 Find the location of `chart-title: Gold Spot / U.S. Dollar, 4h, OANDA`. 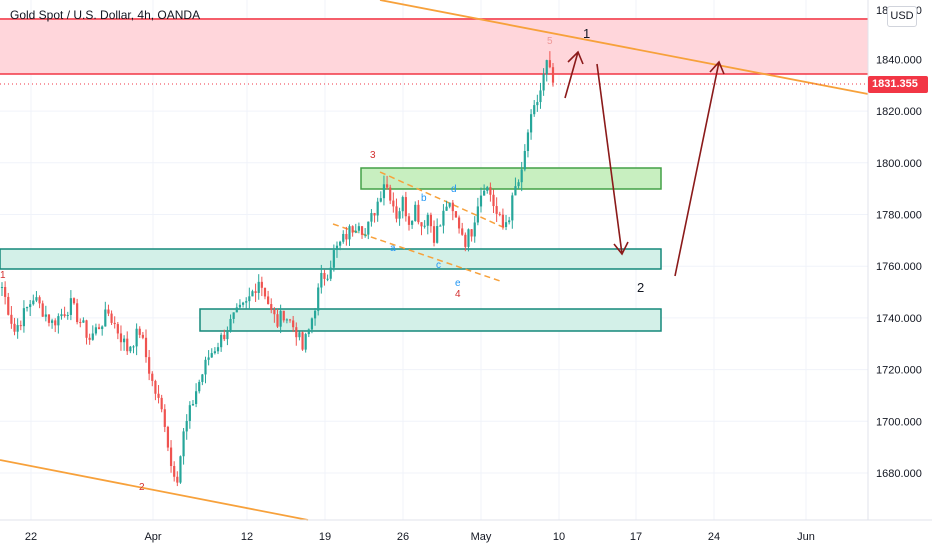

chart-title: Gold Spot / U.S. Dollar, 4h, OANDA is located at coordinates (105, 15).